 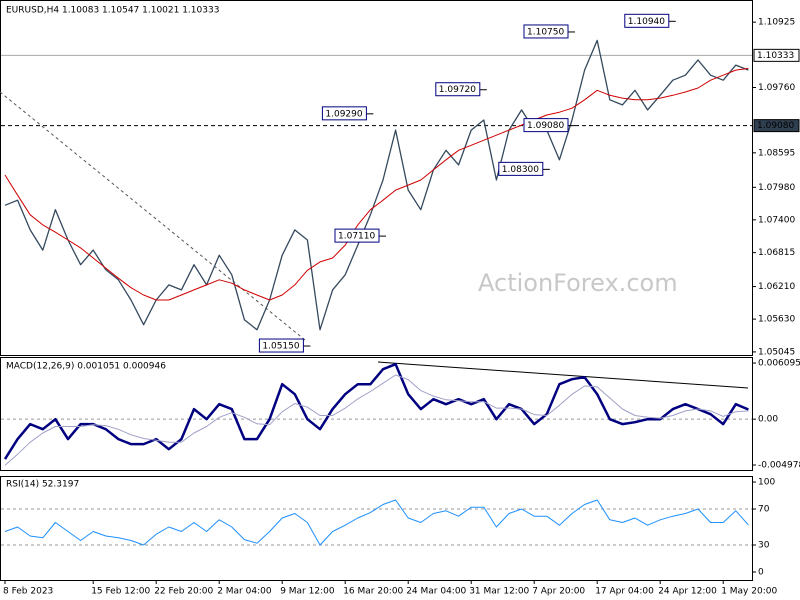 I want to click on x-tick-label: 9 Mar 12:00, so click(x=307, y=592).